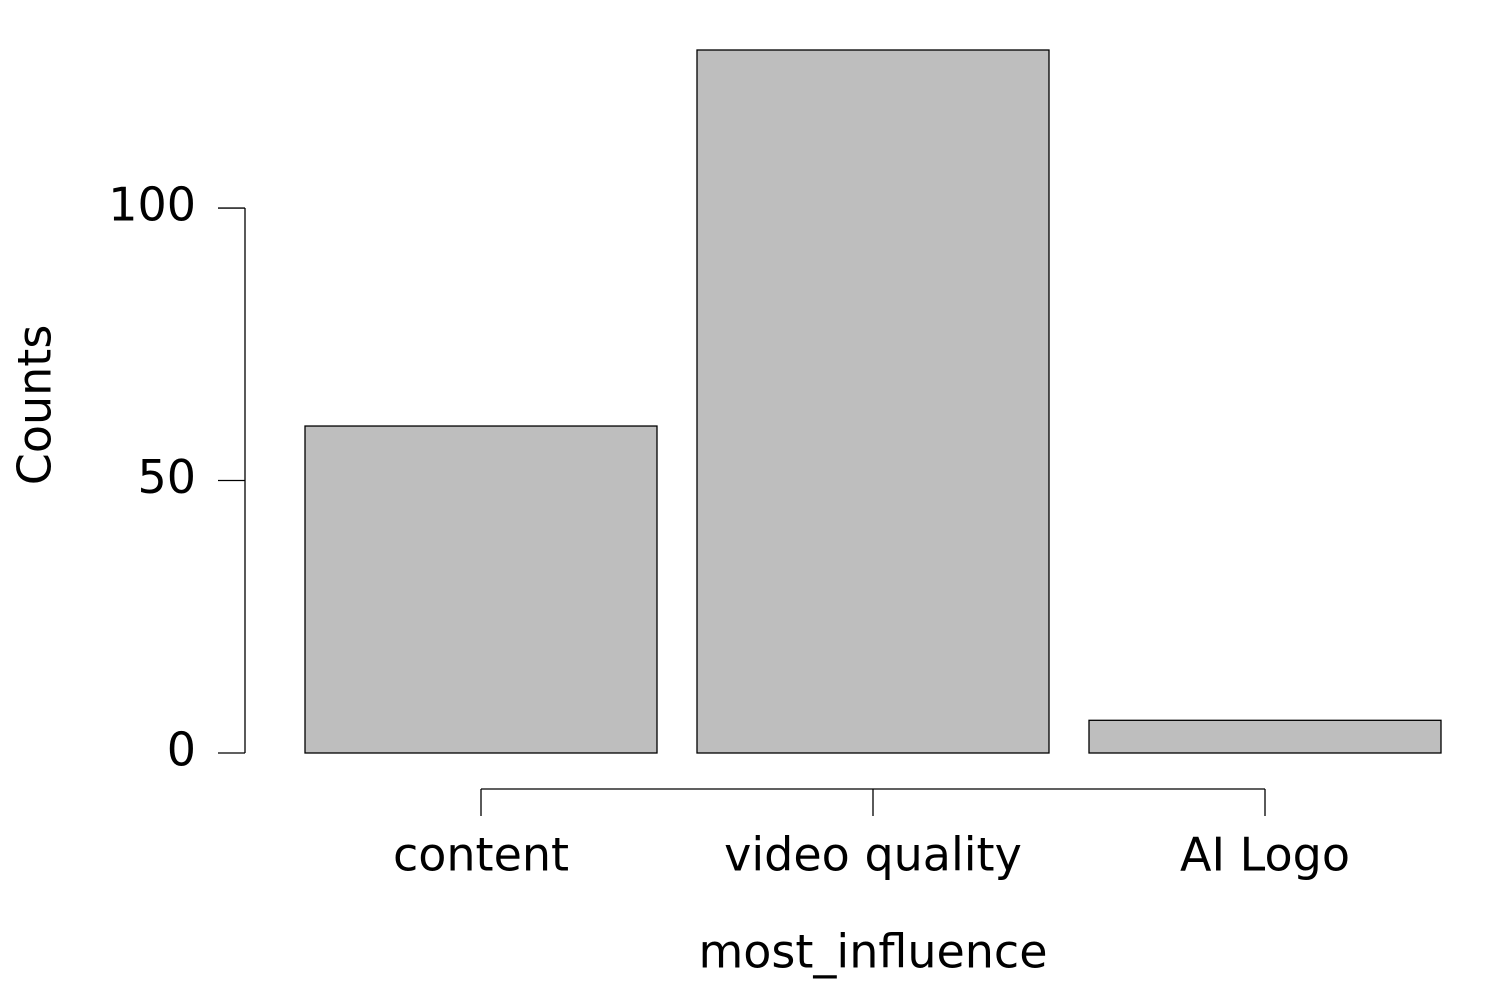 The image size is (1500, 1000). I want to click on x-axis-title: most_influence, so click(872, 952).